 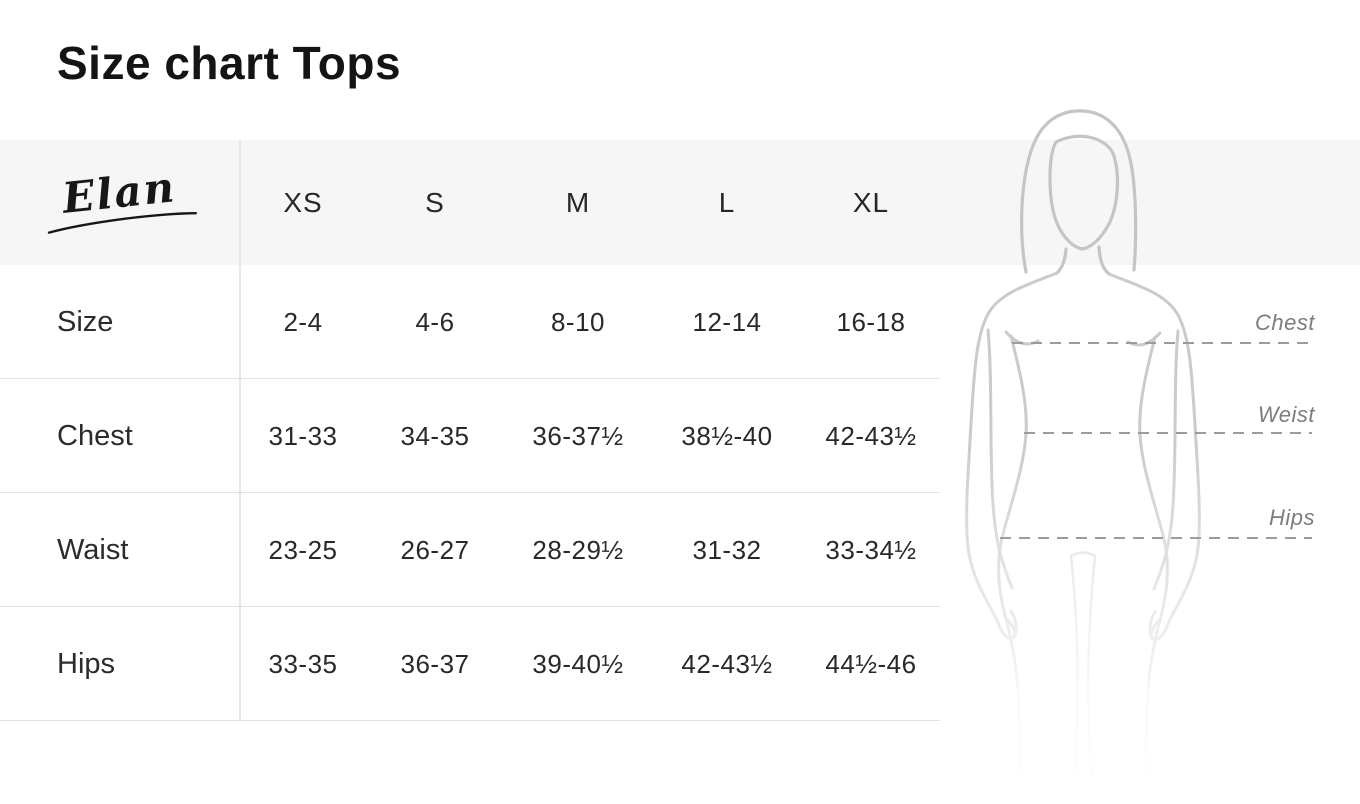 What do you see at coordinates (1291, 517) in the screenshot?
I see `hips-measure-label: Hips` at bounding box center [1291, 517].